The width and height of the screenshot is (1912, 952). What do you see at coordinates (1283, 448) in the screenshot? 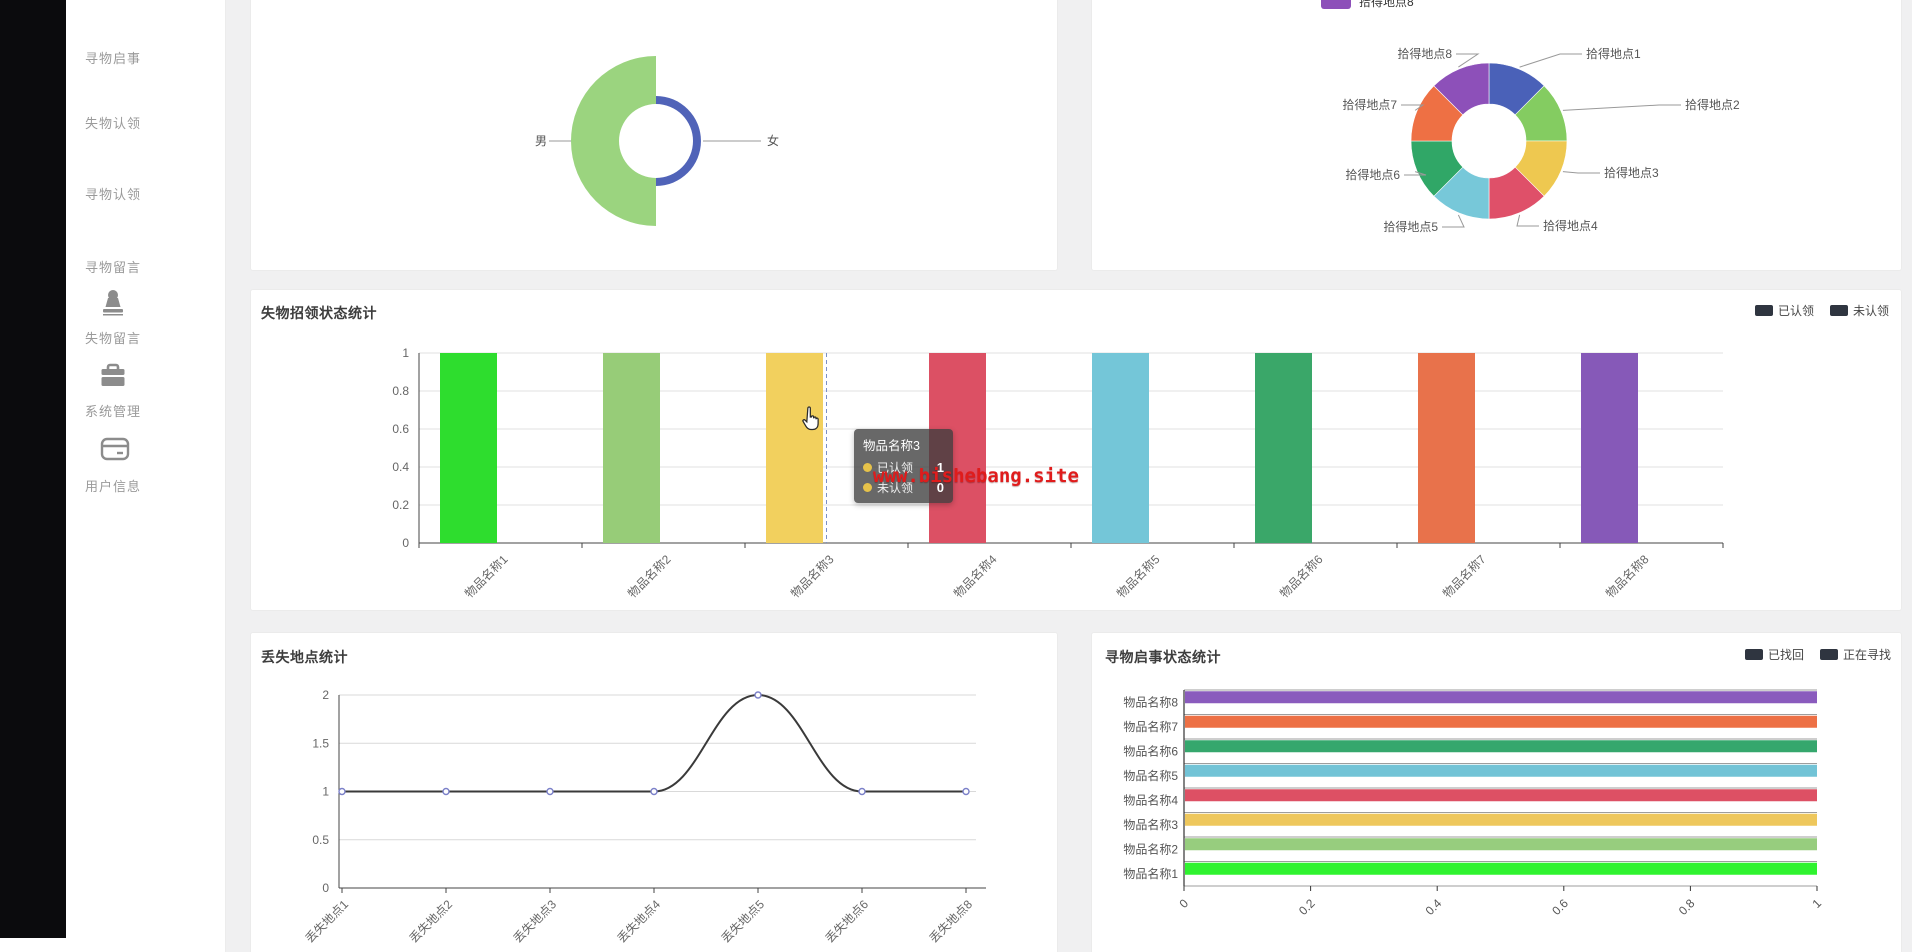
I see `bar-物品名称6` at bounding box center [1283, 448].